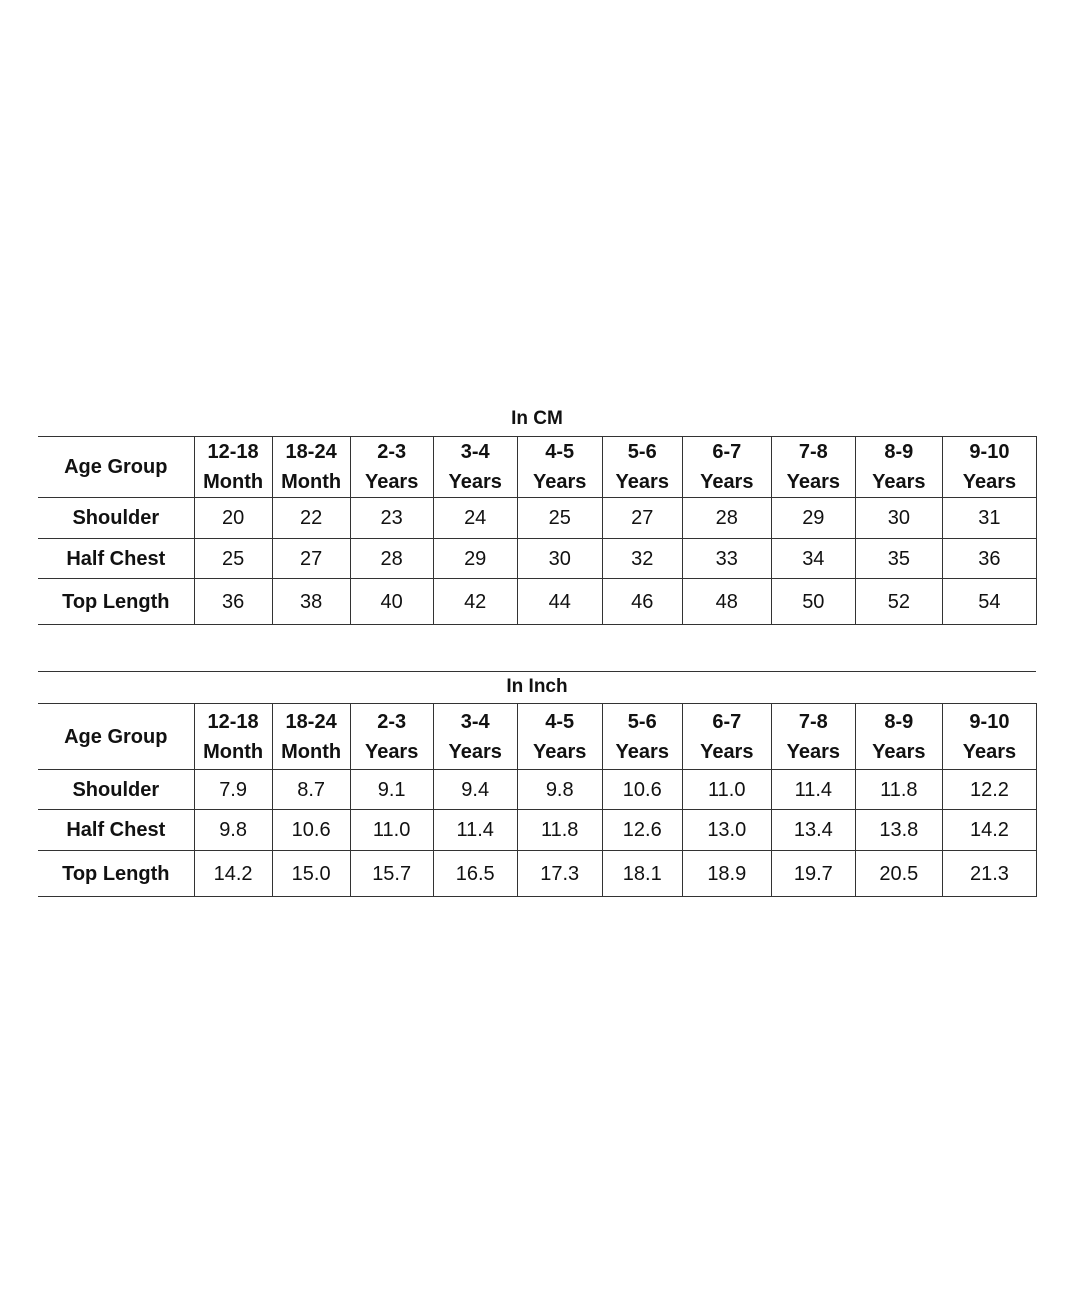 This screenshot has height=1303, width=1074. I want to click on table-row: Shoulder 20 22 23 24 25 27 28 29 30 31, so click(538, 518).